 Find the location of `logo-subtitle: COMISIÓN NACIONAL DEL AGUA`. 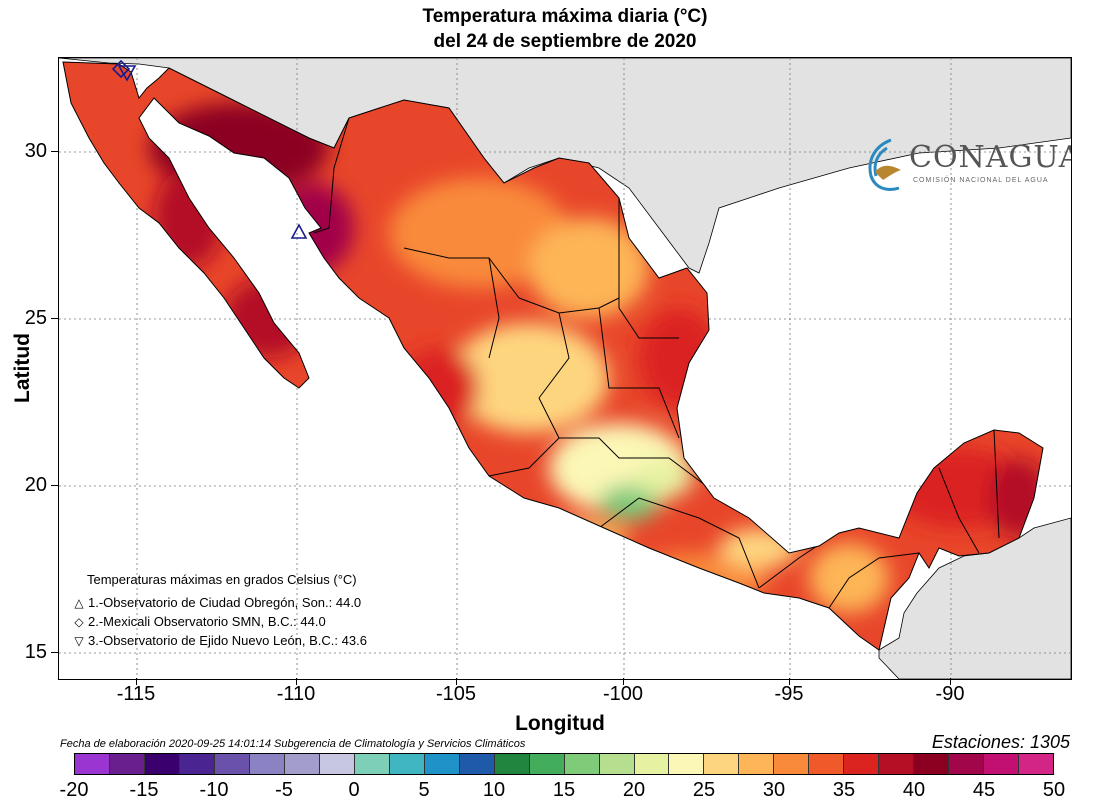

logo-subtitle: COMISIÓN NACIONAL DEL AGUA is located at coordinates (981, 180).